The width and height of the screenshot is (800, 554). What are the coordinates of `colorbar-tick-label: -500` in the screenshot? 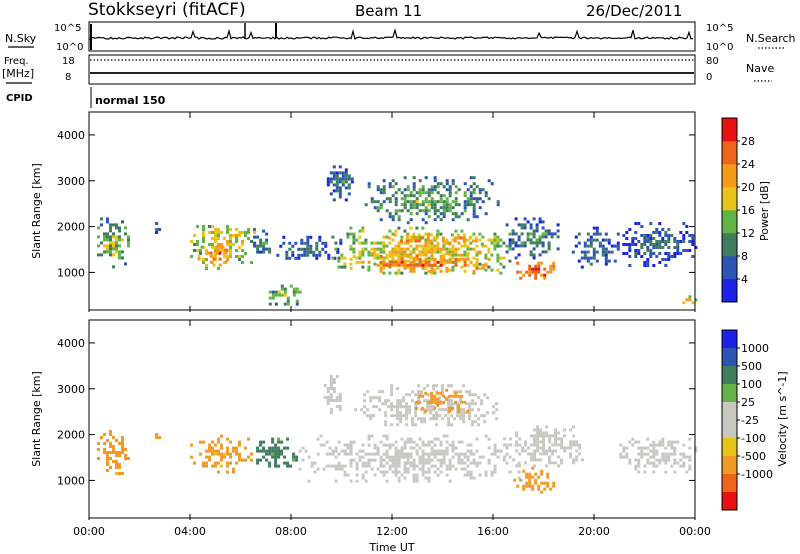 It's located at (753, 456).